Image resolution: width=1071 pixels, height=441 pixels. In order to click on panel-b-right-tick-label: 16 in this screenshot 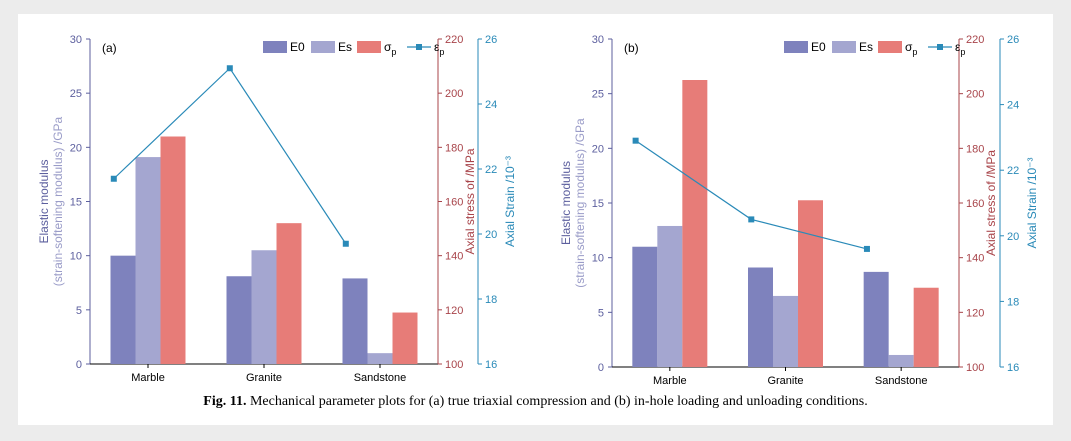, I will do `click(1013, 368)`.